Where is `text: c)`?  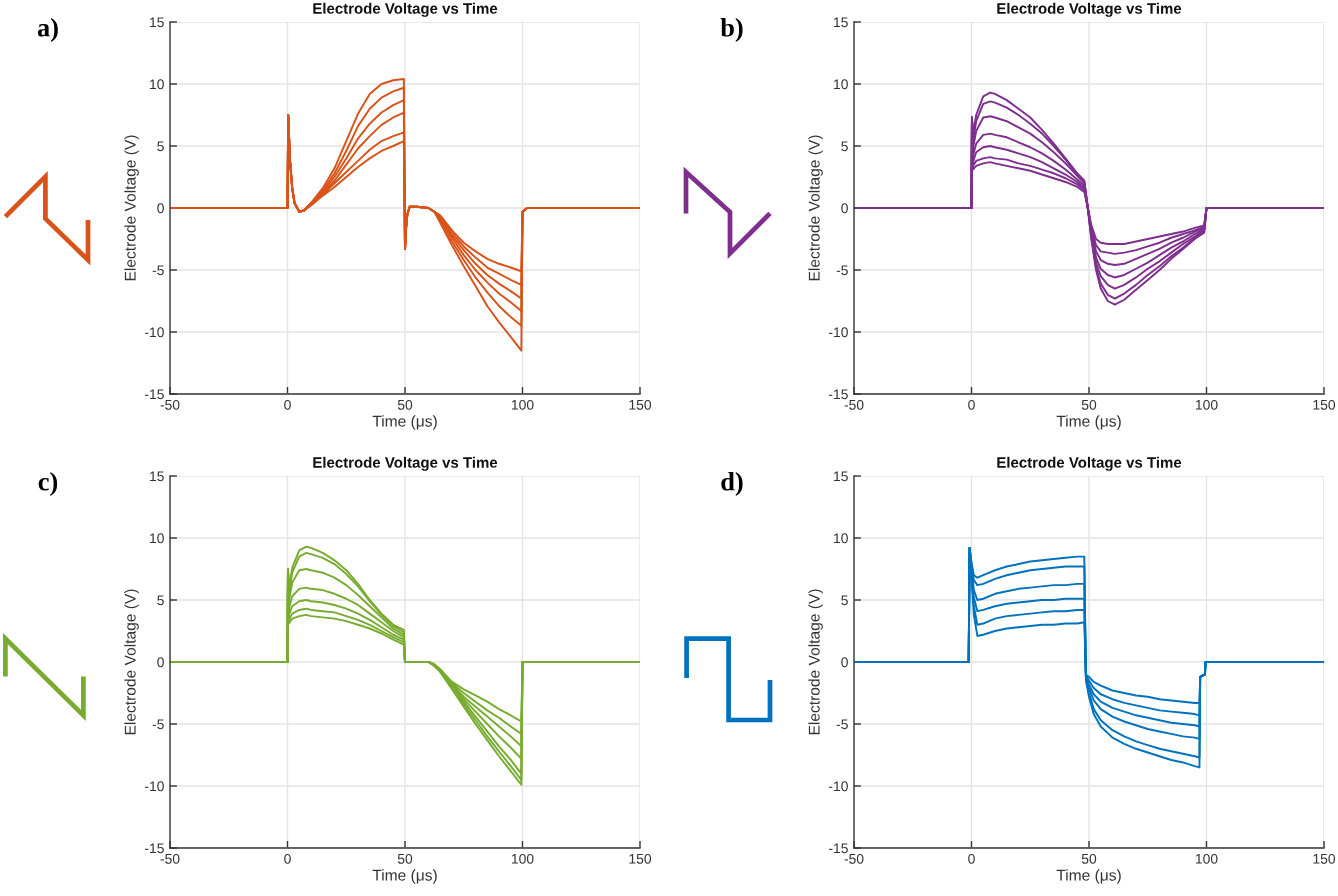
text: c) is located at coordinates (48, 484).